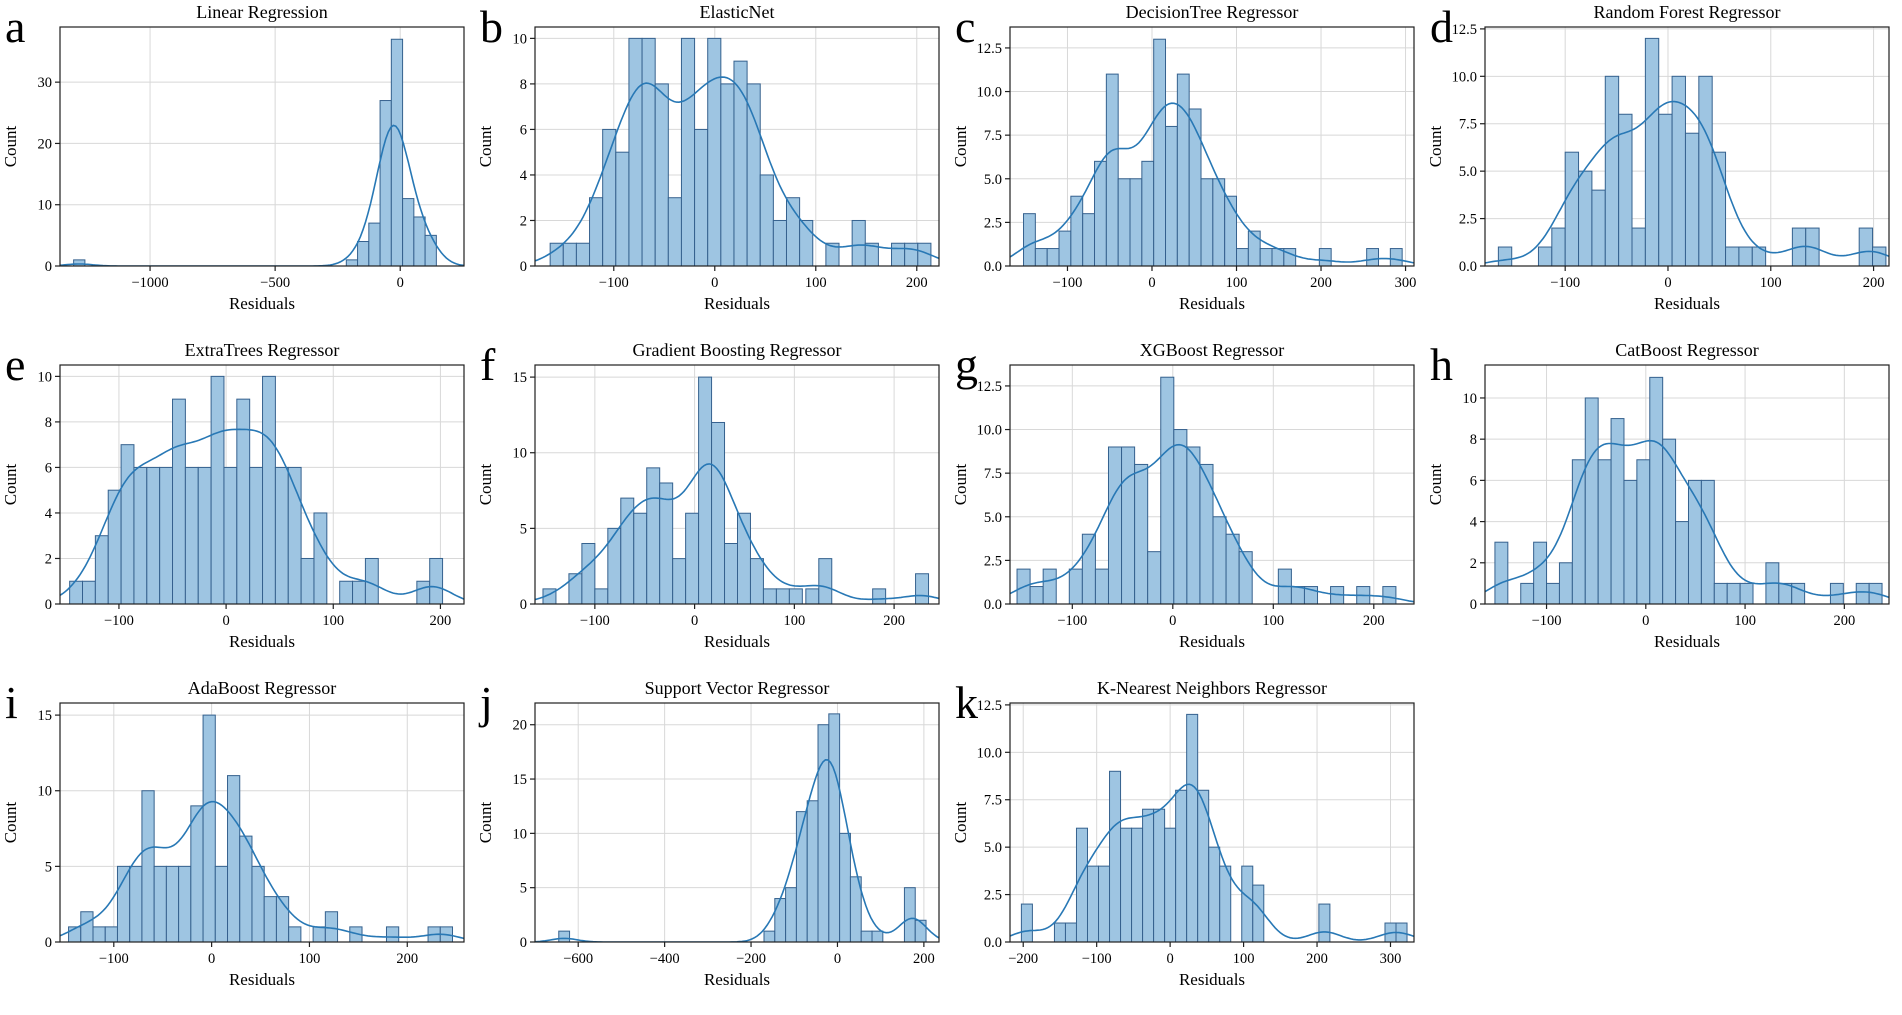  Describe the element at coordinates (993, 943) in the screenshot. I see `ytick-label: 0.0` at that location.